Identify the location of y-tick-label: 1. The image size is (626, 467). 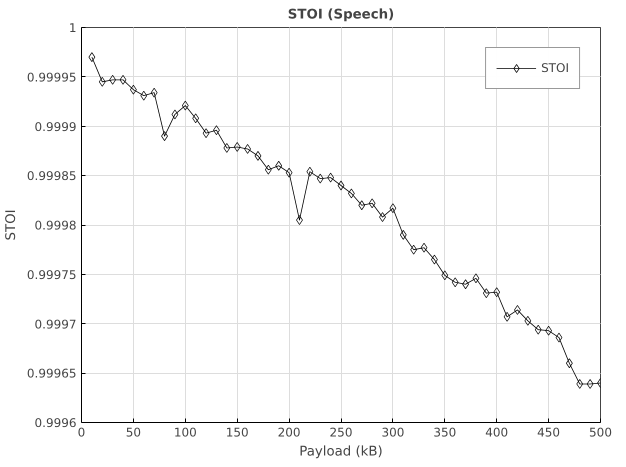
(72, 28).